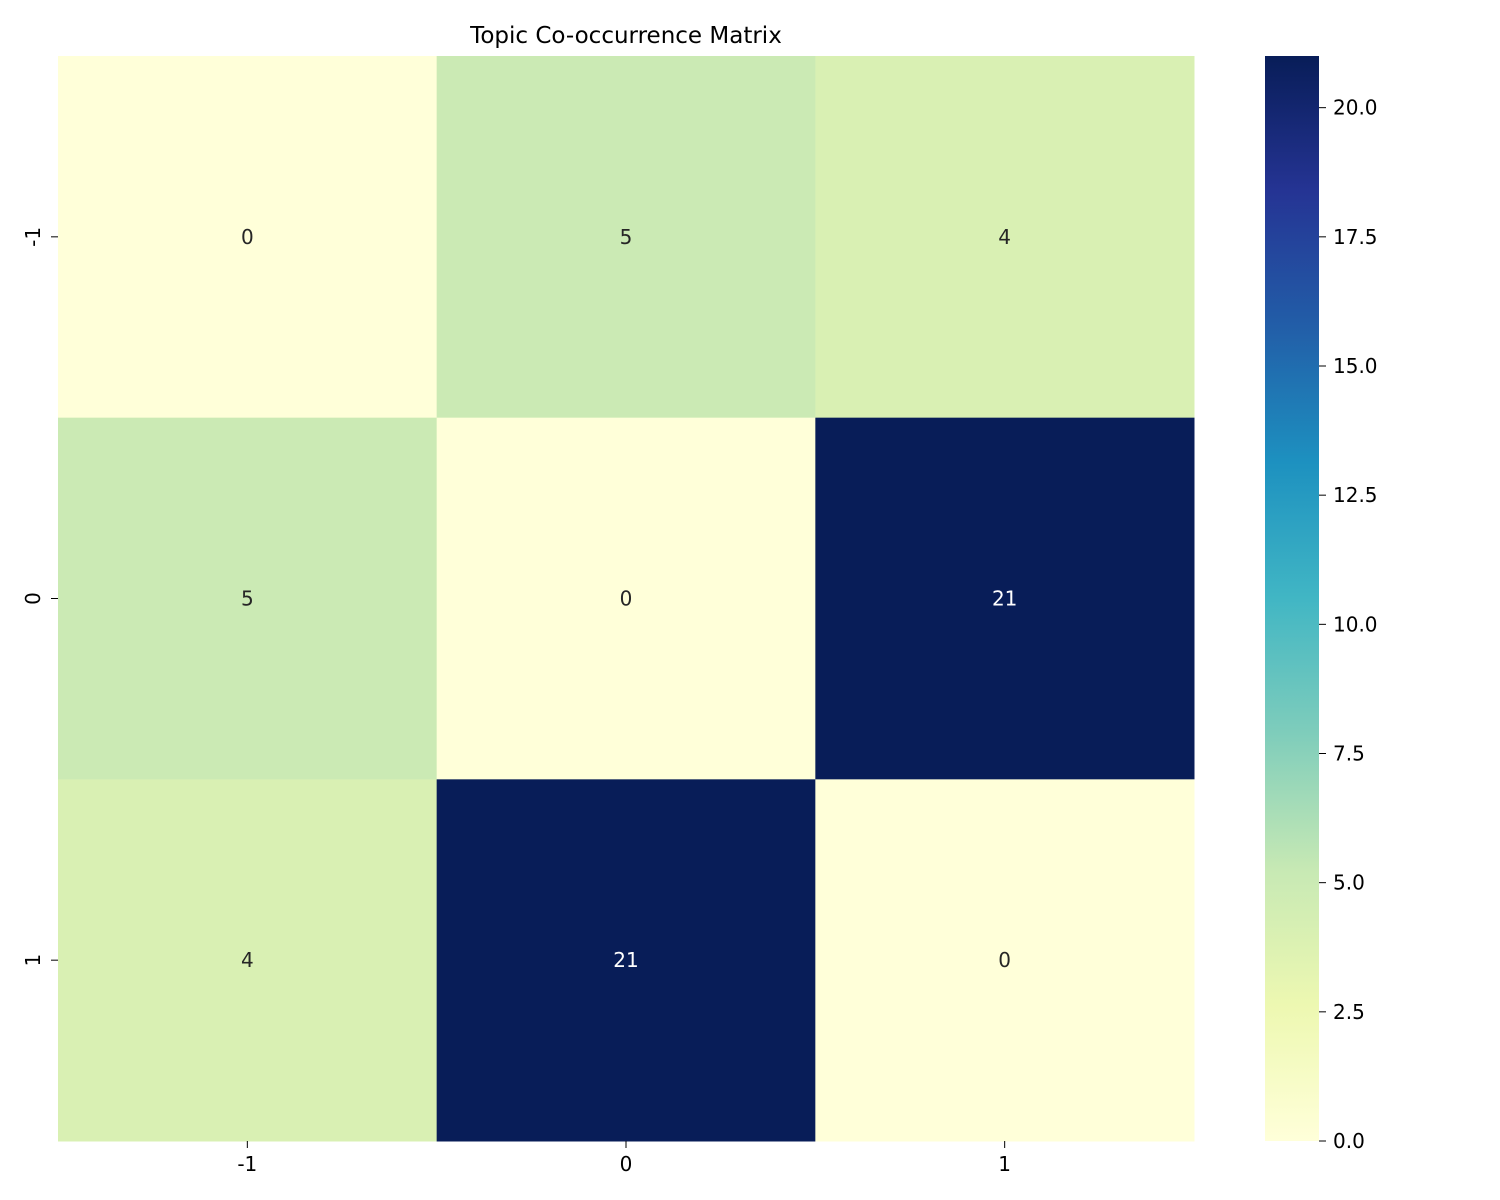 Image resolution: width=1500 pixels, height=1200 pixels. I want to click on x-axis: -1 0 1, so click(624, 1158).